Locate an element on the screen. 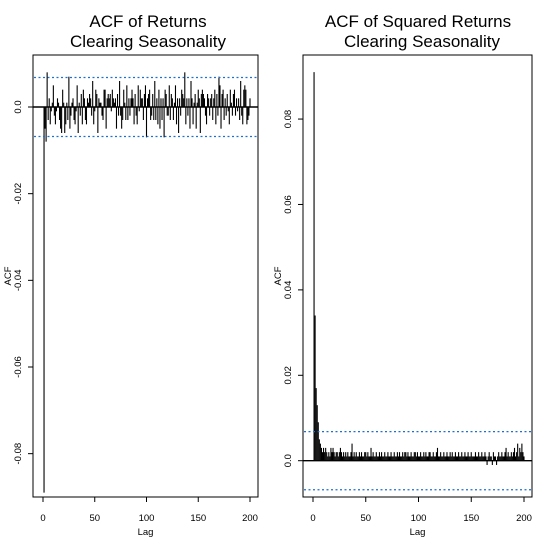  right-x-tick-label: 150 is located at coordinates (471, 518).